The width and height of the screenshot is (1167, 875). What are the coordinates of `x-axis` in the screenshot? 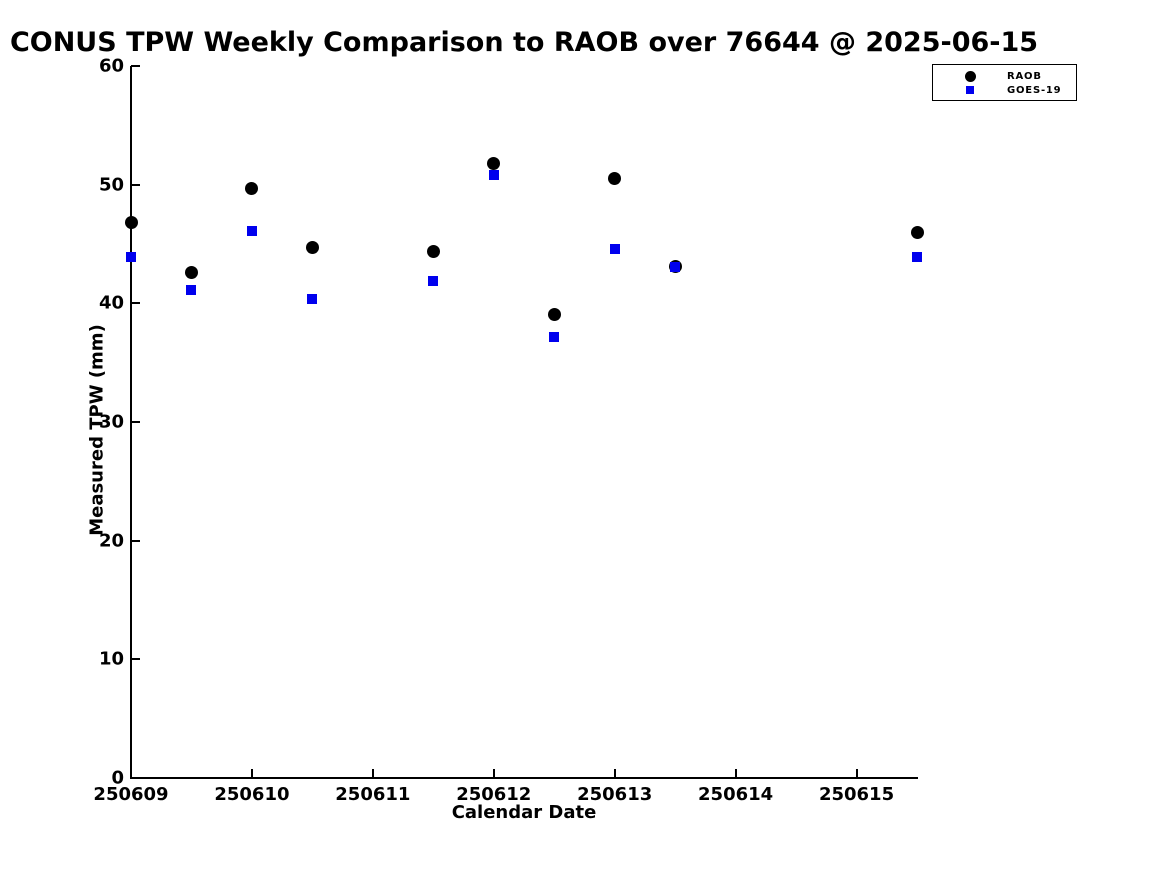 It's located at (524, 778).